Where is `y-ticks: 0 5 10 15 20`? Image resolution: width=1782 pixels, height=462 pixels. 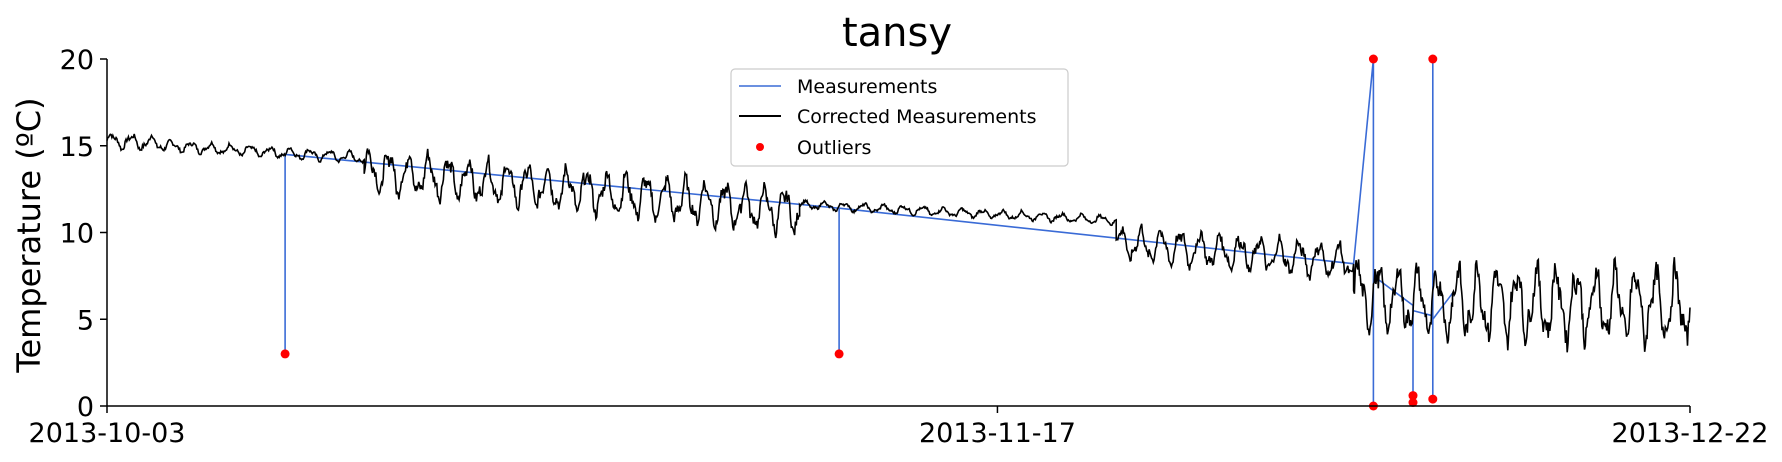 y-ticks: 0 5 10 15 20 is located at coordinates (83, 234).